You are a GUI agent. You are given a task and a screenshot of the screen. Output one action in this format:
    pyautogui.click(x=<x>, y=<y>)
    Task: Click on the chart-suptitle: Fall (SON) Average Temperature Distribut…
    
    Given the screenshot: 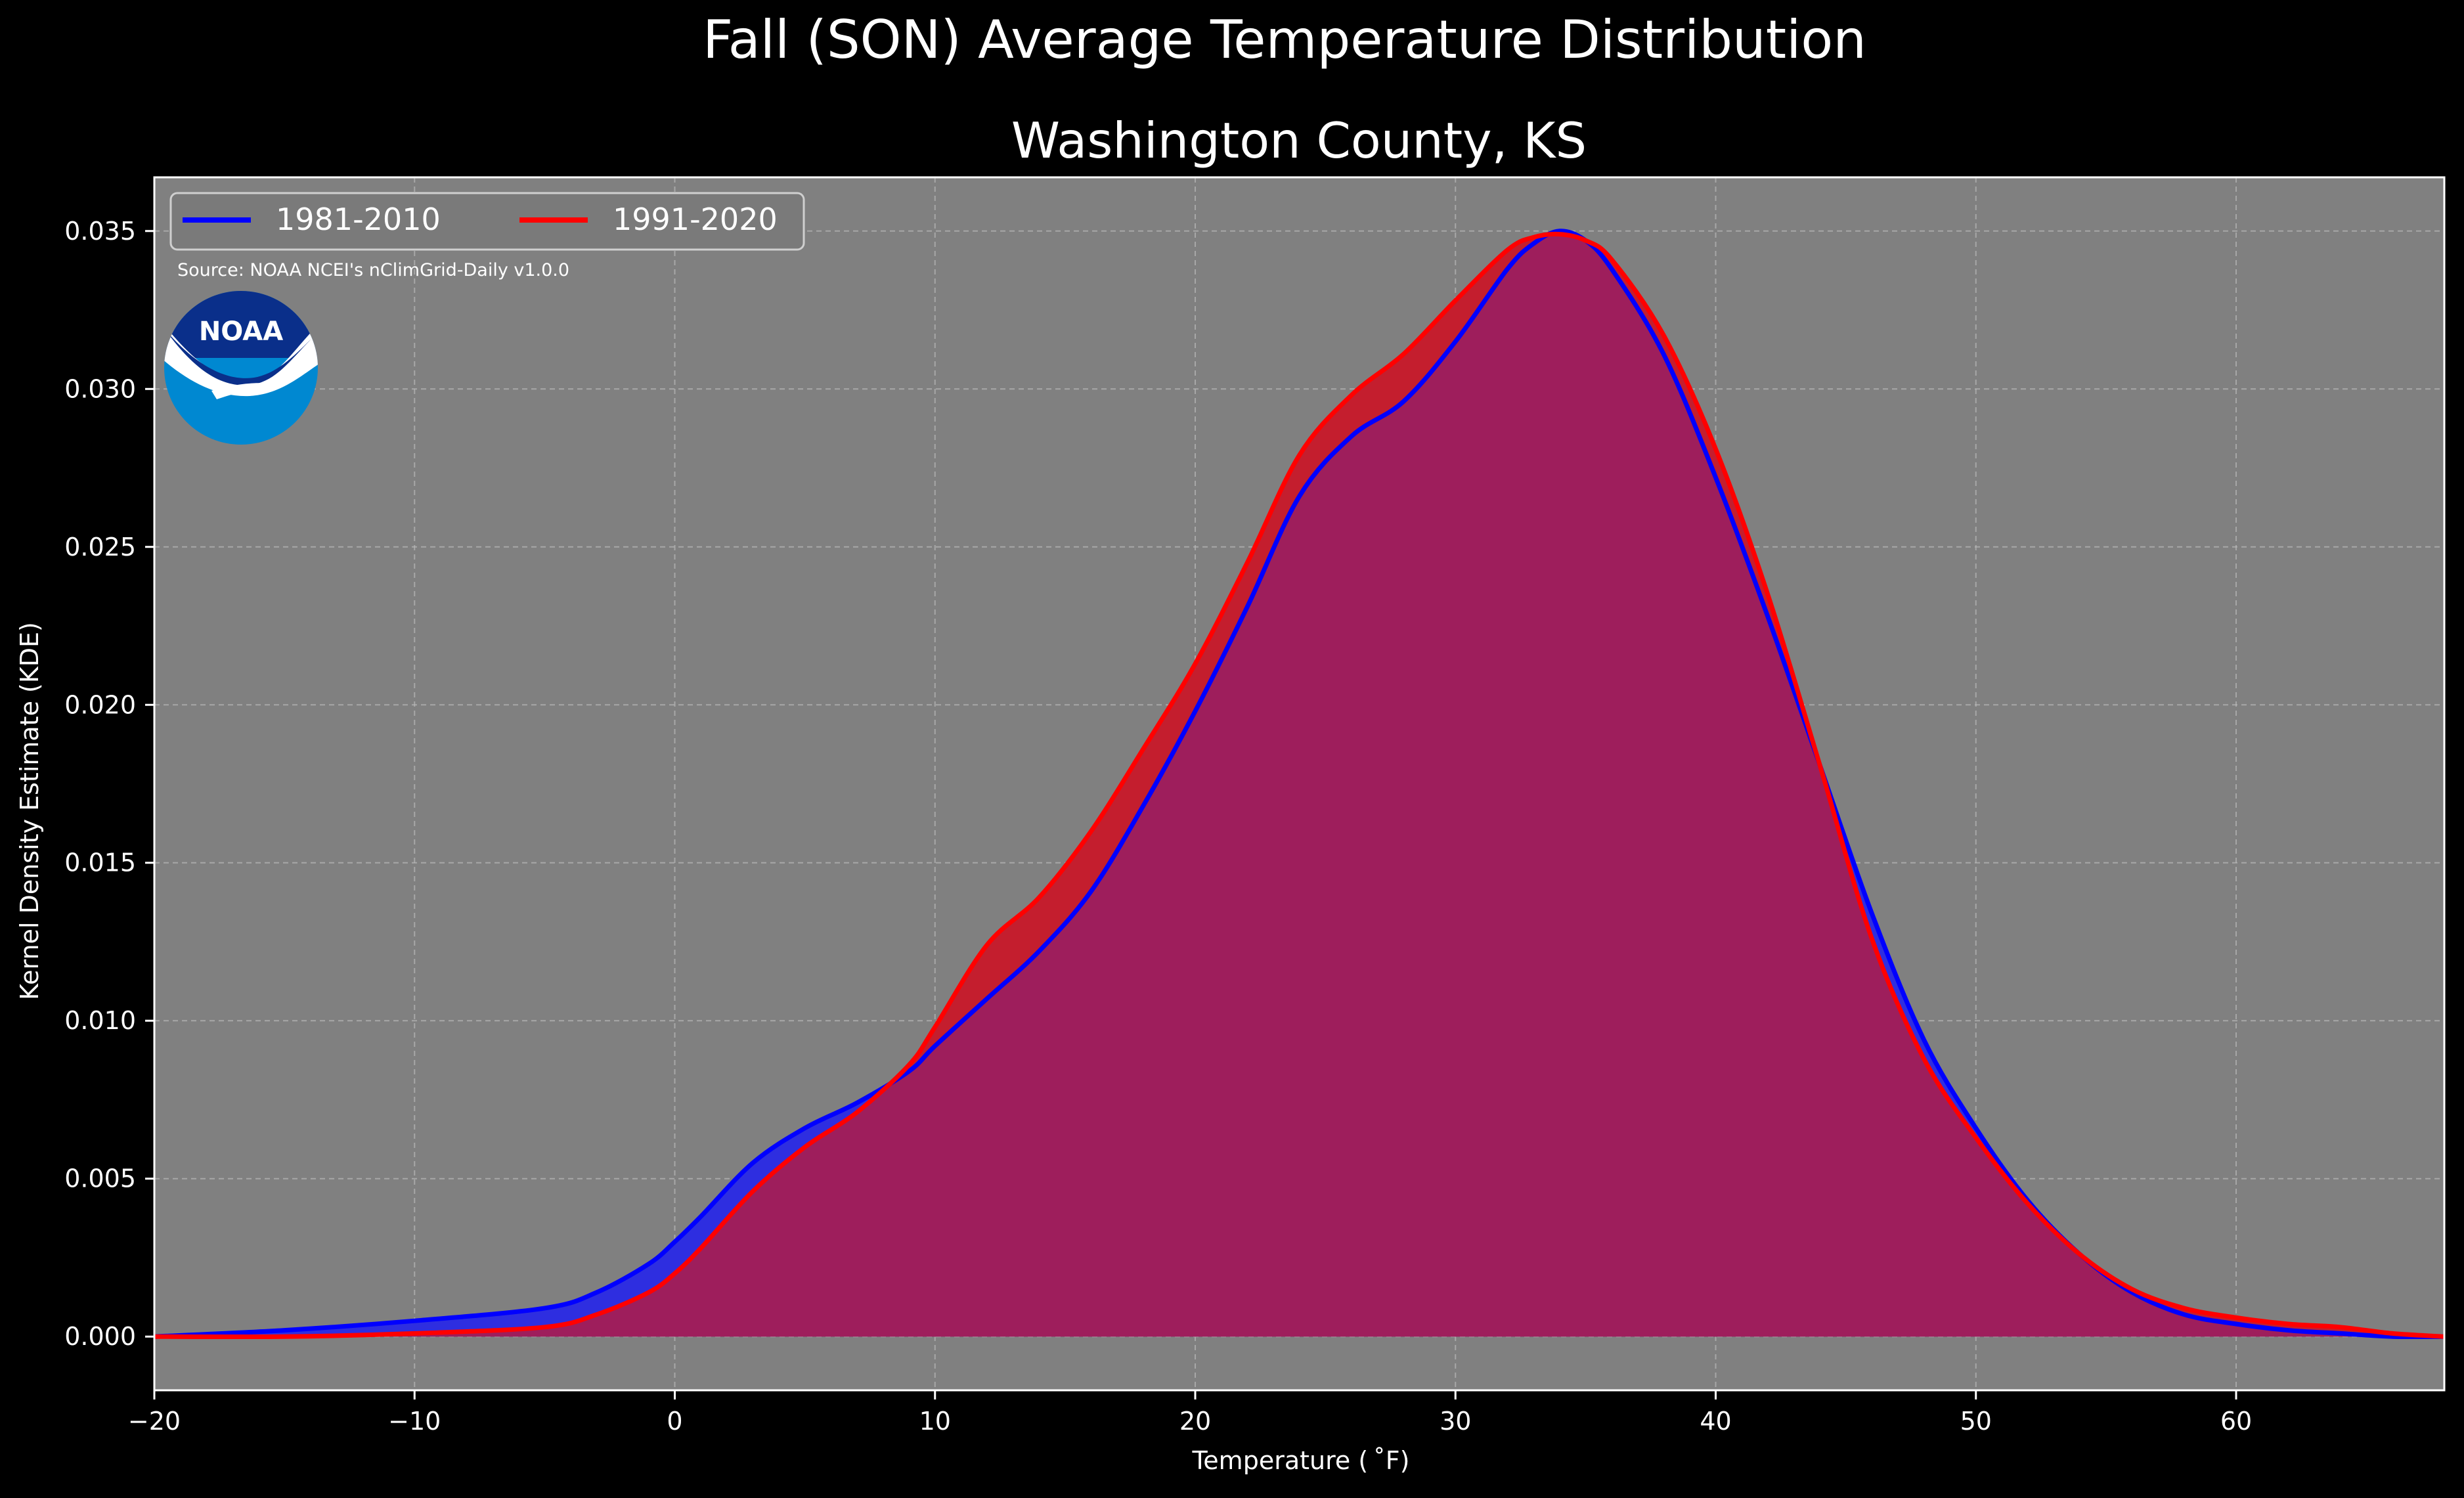 What is the action you would take?
    pyautogui.click(x=1284, y=40)
    